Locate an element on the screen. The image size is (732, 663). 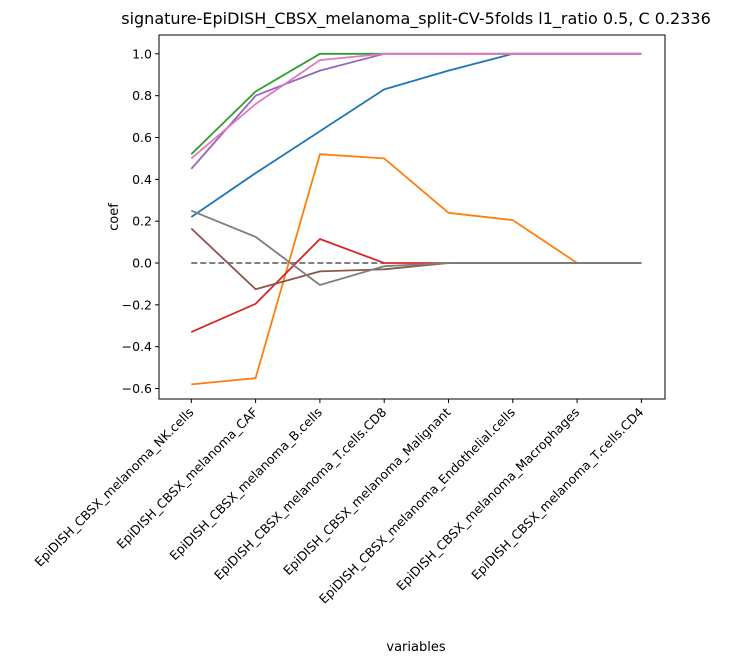
y-tick-label: 0.8 is located at coordinates (142, 95).